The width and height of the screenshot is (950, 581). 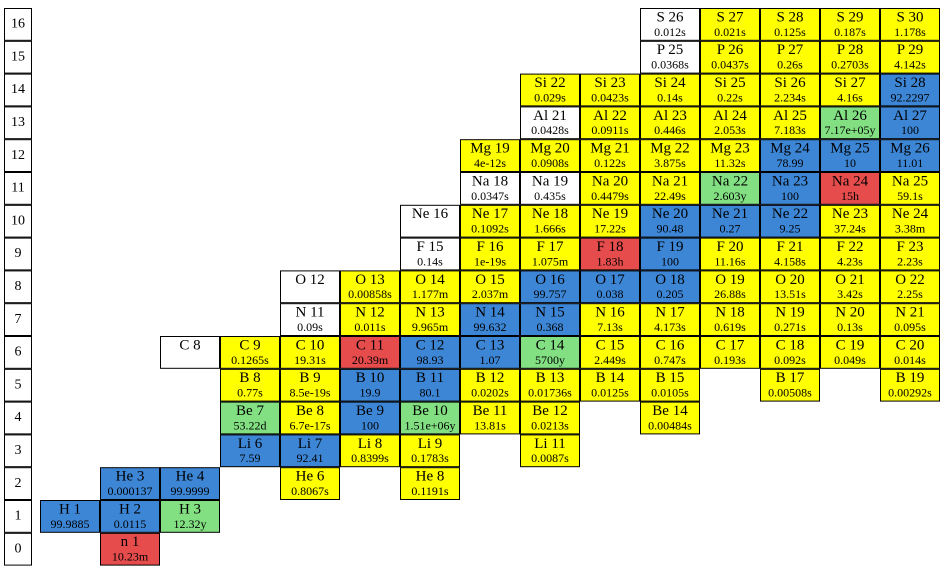 What do you see at coordinates (490, 163) in the screenshot?
I see `nuclide-value: 4e-12s` at bounding box center [490, 163].